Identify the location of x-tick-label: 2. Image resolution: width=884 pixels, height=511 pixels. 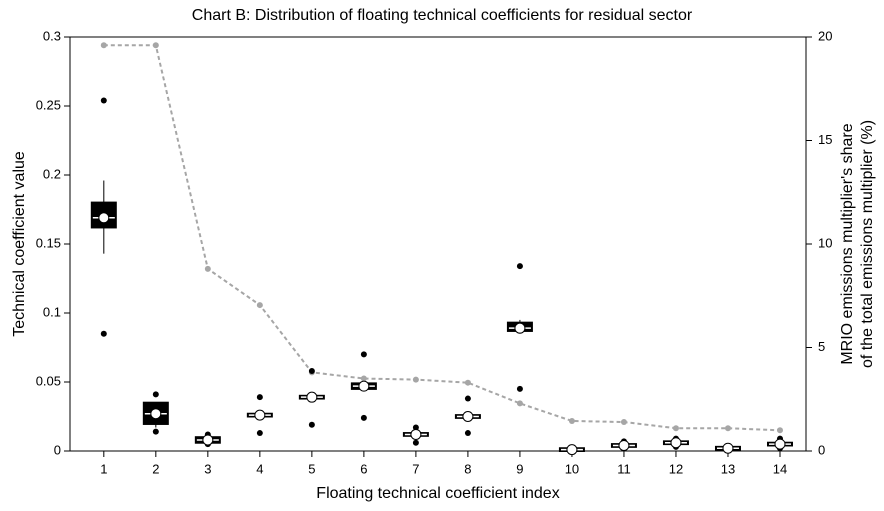
(155, 468).